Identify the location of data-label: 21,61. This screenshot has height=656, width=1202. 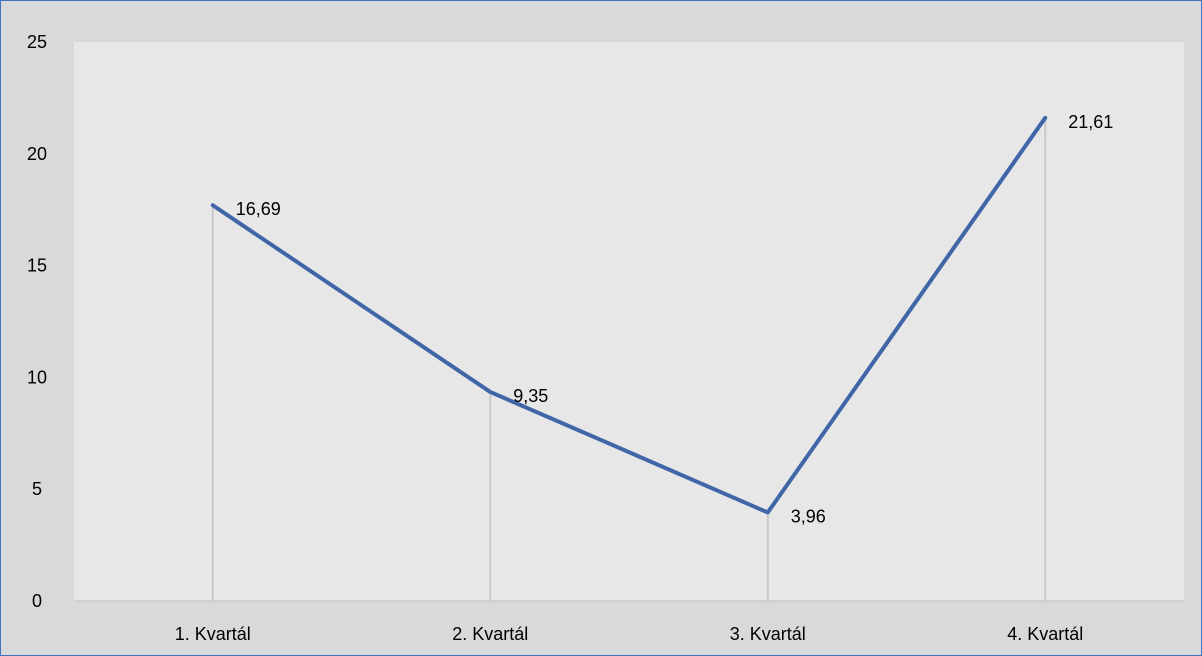
(1090, 122).